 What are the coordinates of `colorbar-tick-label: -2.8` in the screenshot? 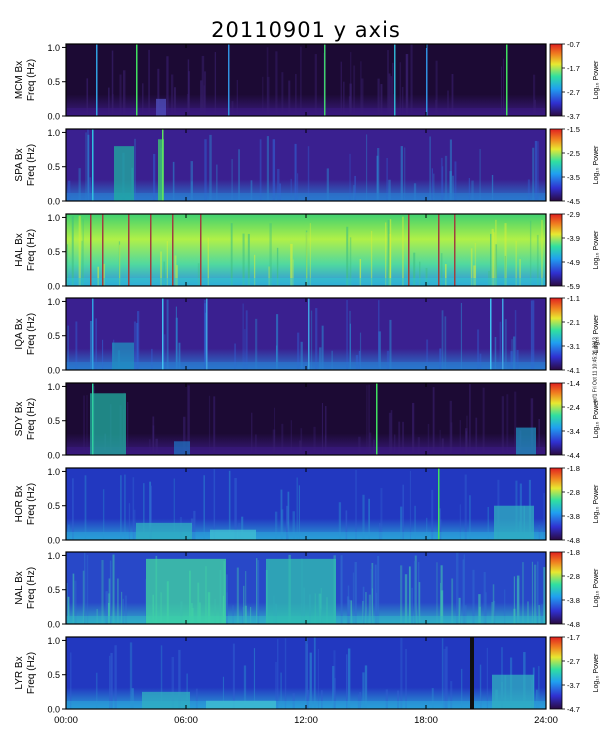 It's located at (573, 576).